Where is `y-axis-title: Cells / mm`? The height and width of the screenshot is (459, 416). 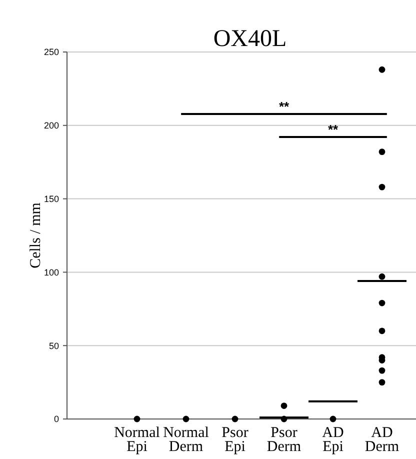 y-axis-title: Cells / mm is located at coordinates (36, 235).